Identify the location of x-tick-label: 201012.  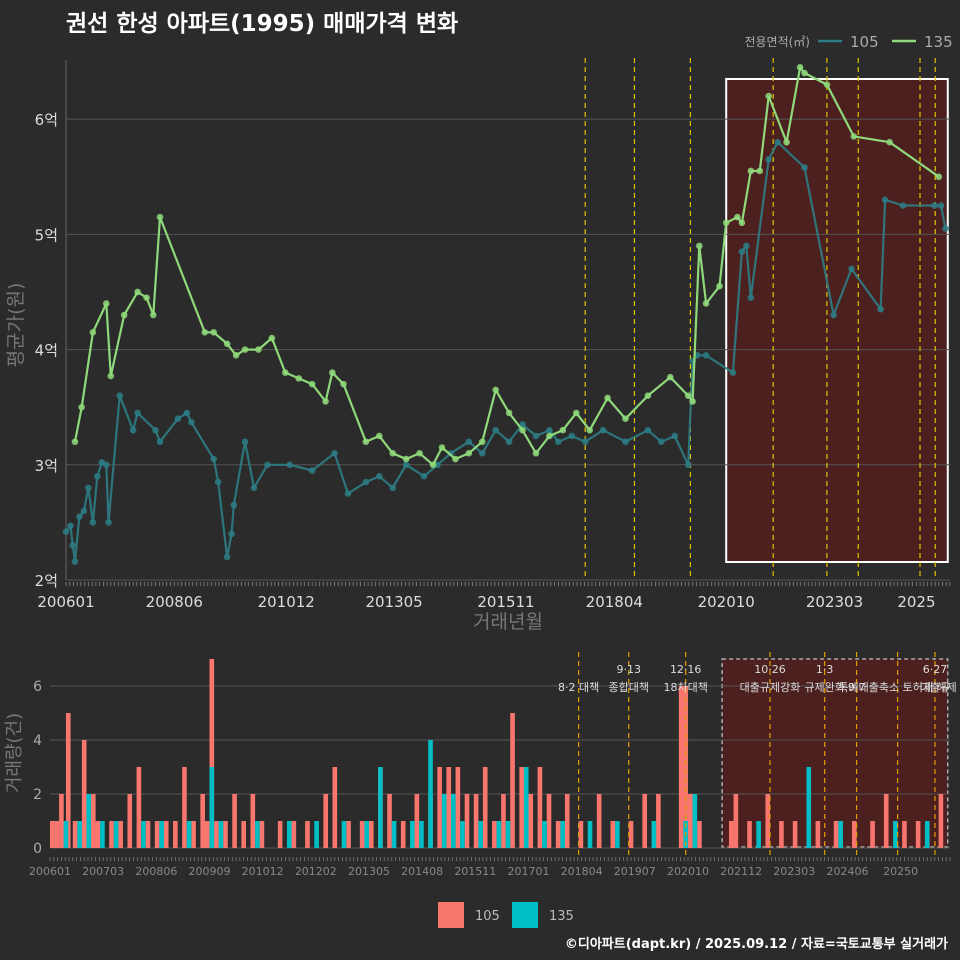
(286, 602).